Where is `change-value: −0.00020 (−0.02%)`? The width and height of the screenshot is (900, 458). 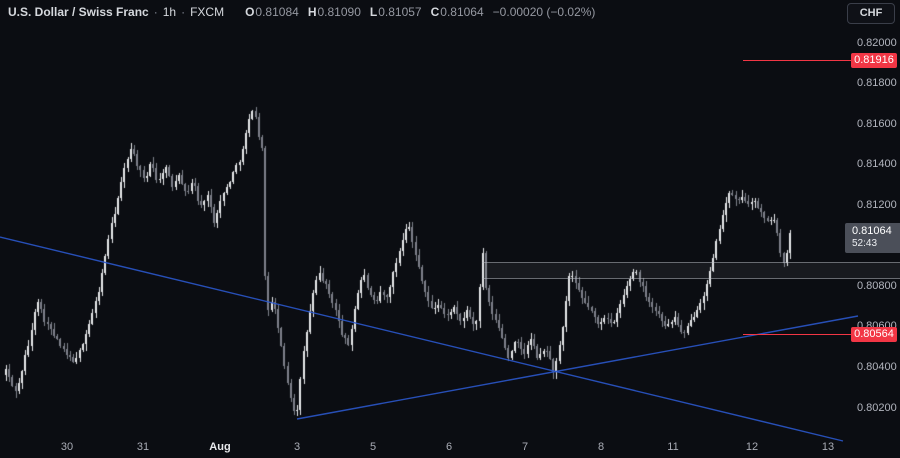 change-value: −0.00020 (−0.02%) is located at coordinates (544, 12).